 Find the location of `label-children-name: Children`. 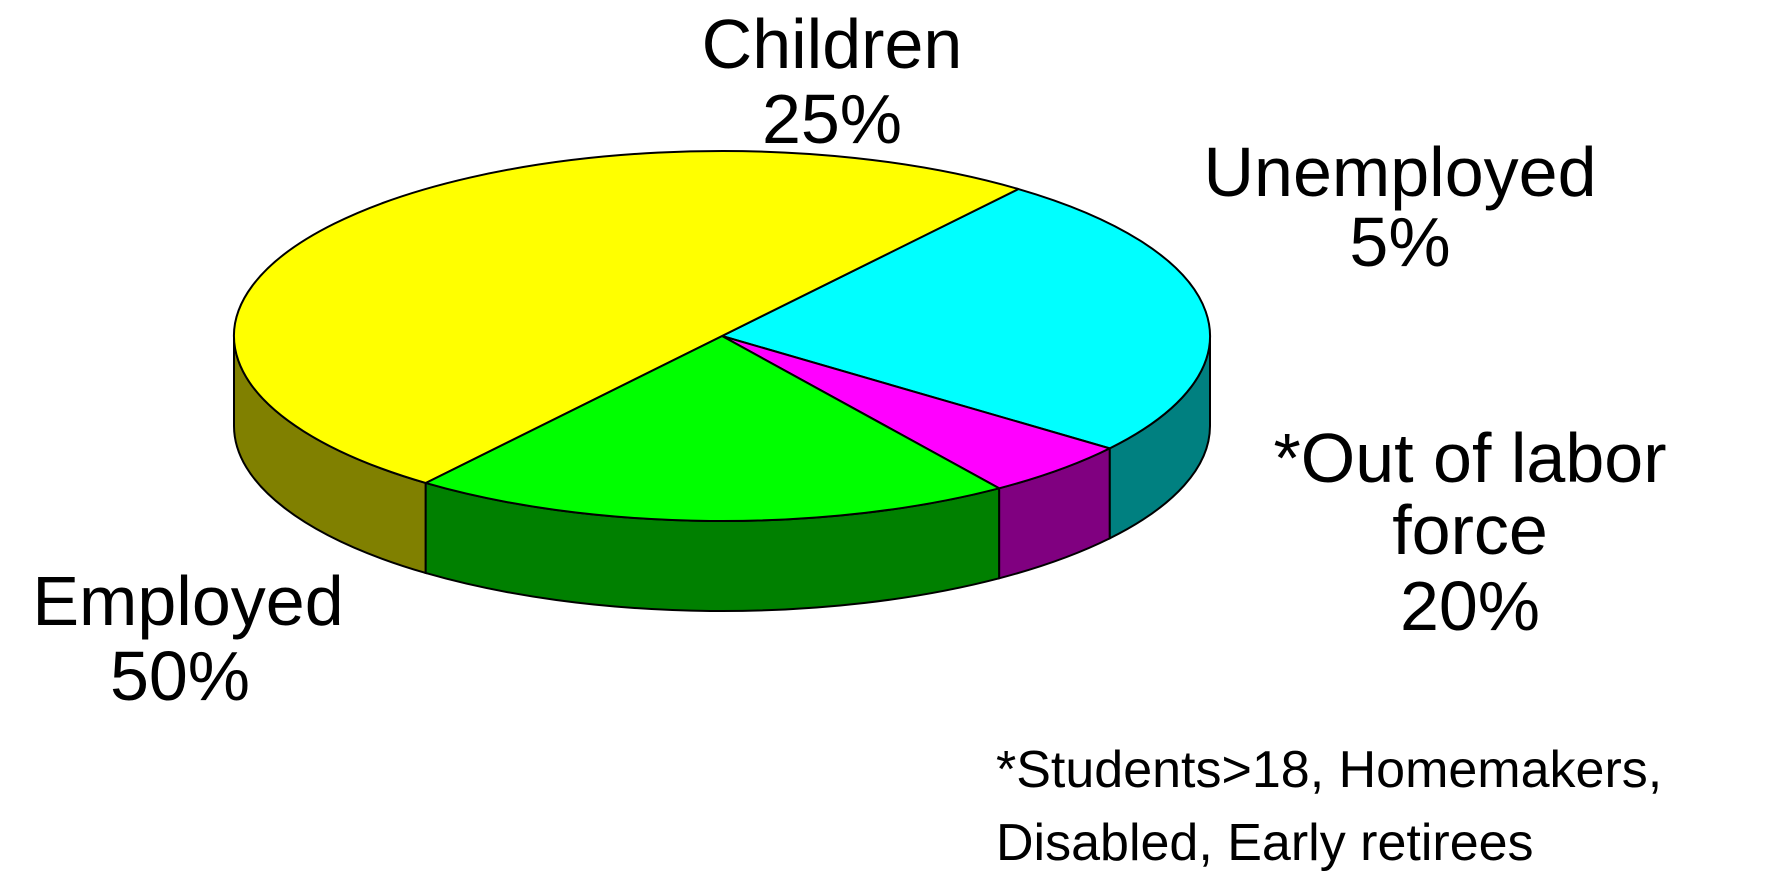

label-children-name: Children is located at coordinates (832, 44).